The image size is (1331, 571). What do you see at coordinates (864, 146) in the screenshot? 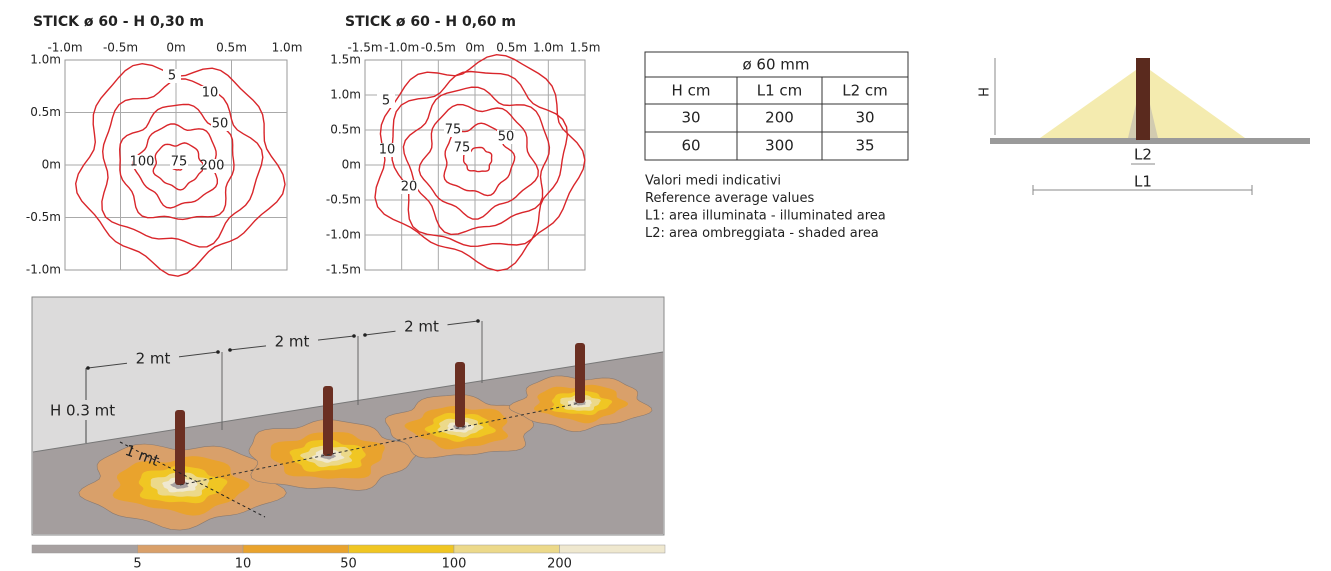
I see `table-cell: 35` at bounding box center [864, 146].